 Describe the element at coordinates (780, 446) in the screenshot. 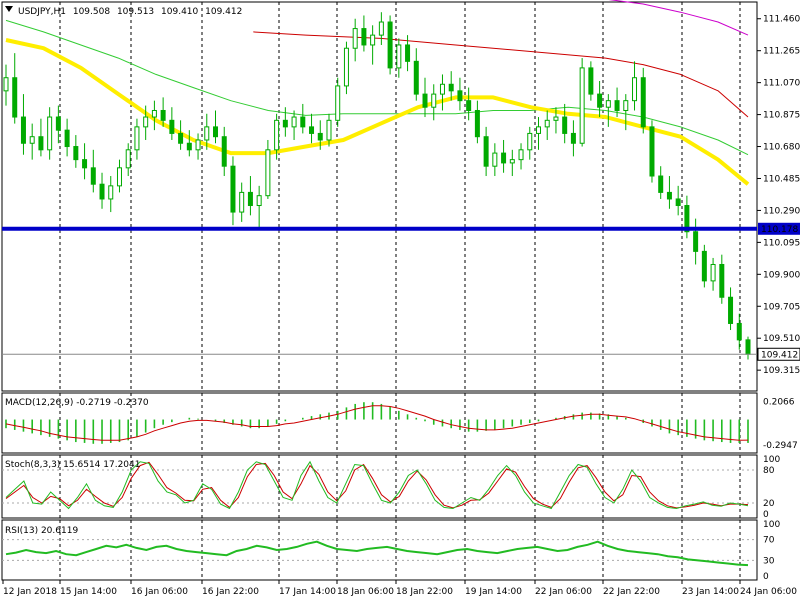

I see `macd-tick-label: -0.2947` at that location.